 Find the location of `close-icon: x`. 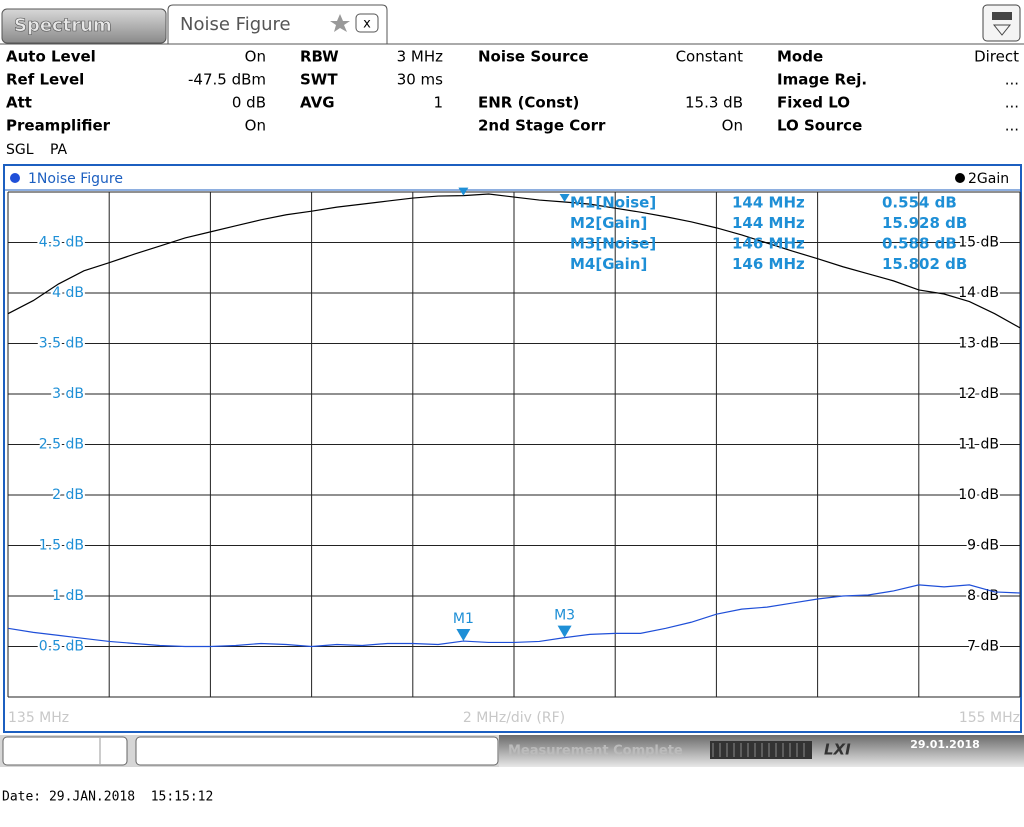

close-icon: x is located at coordinates (367, 24).